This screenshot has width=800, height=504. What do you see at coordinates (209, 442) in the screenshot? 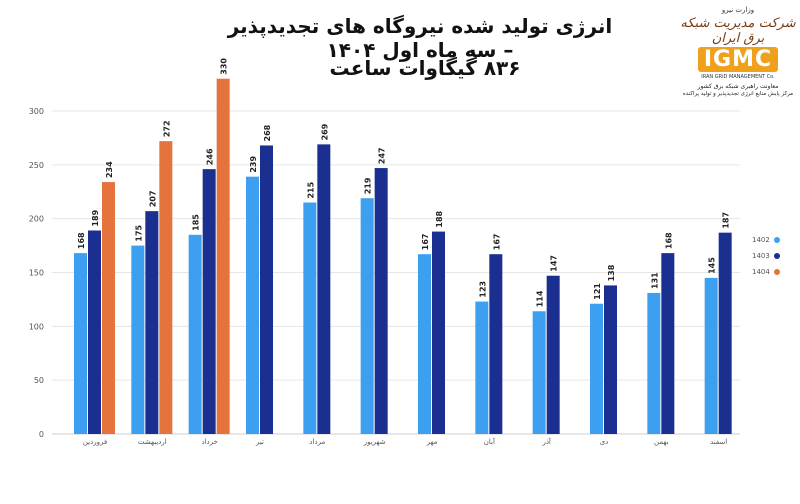
I see `x-tick-label: خرداد` at bounding box center [209, 442].